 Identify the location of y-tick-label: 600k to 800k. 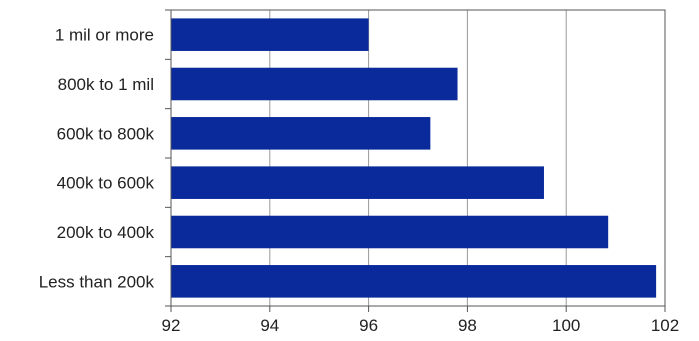
(106, 133).